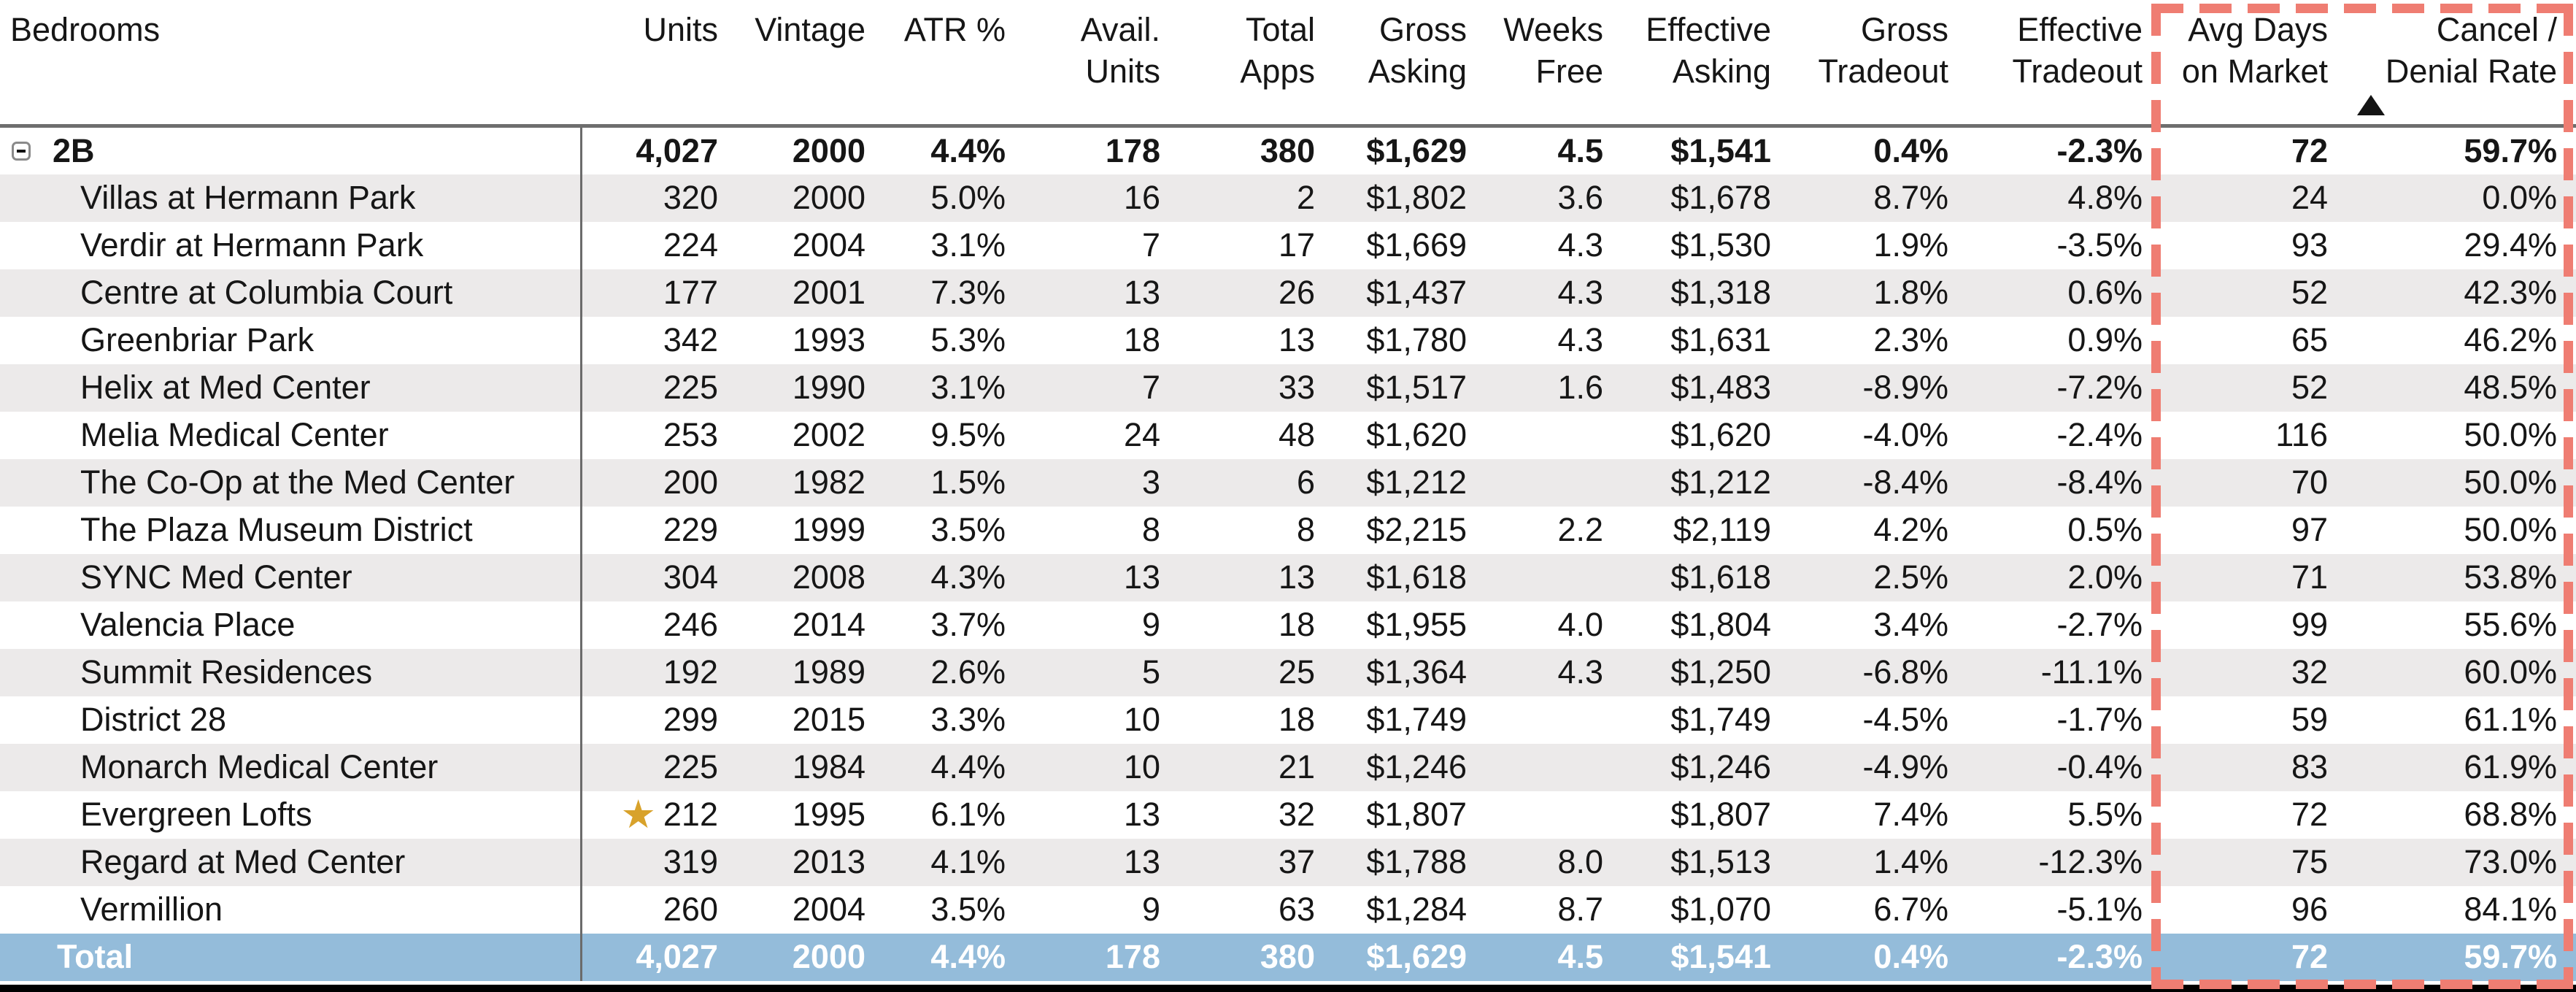 The height and width of the screenshot is (992, 2576). What do you see at coordinates (651, 64) in the screenshot?
I see `column-header-units: Units` at bounding box center [651, 64].